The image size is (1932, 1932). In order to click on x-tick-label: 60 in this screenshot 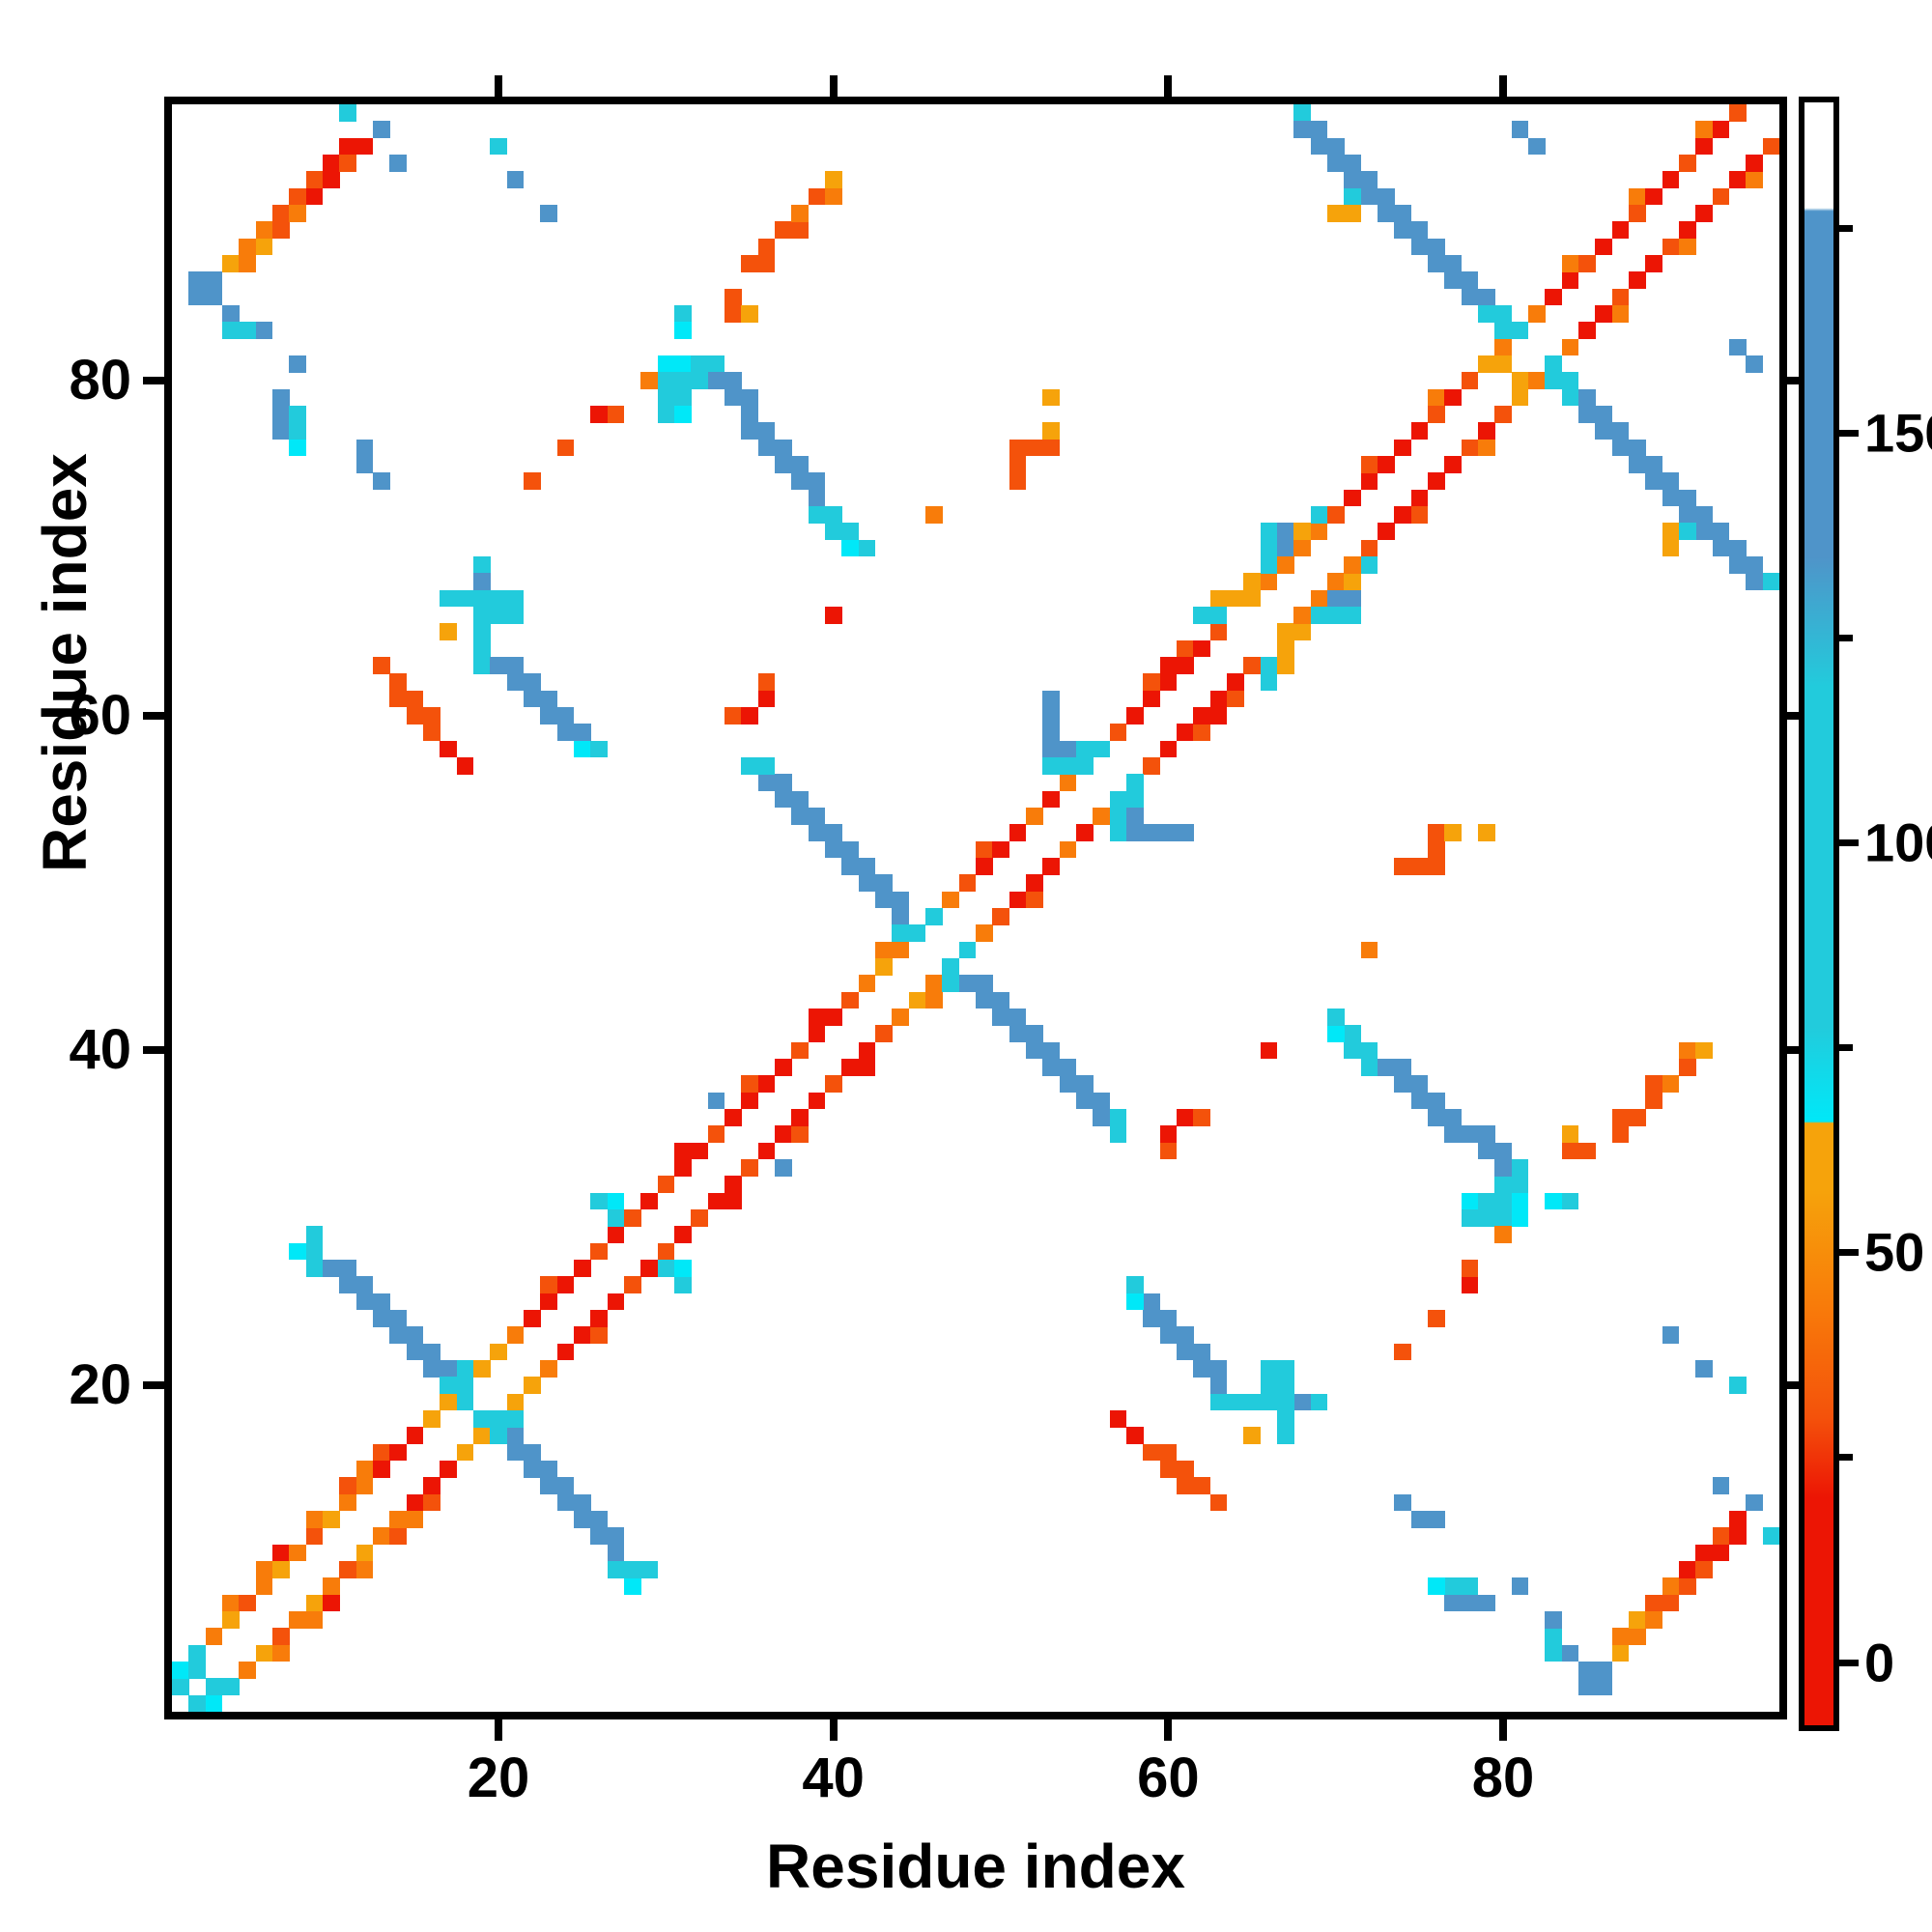, I will do `click(1168, 1778)`.